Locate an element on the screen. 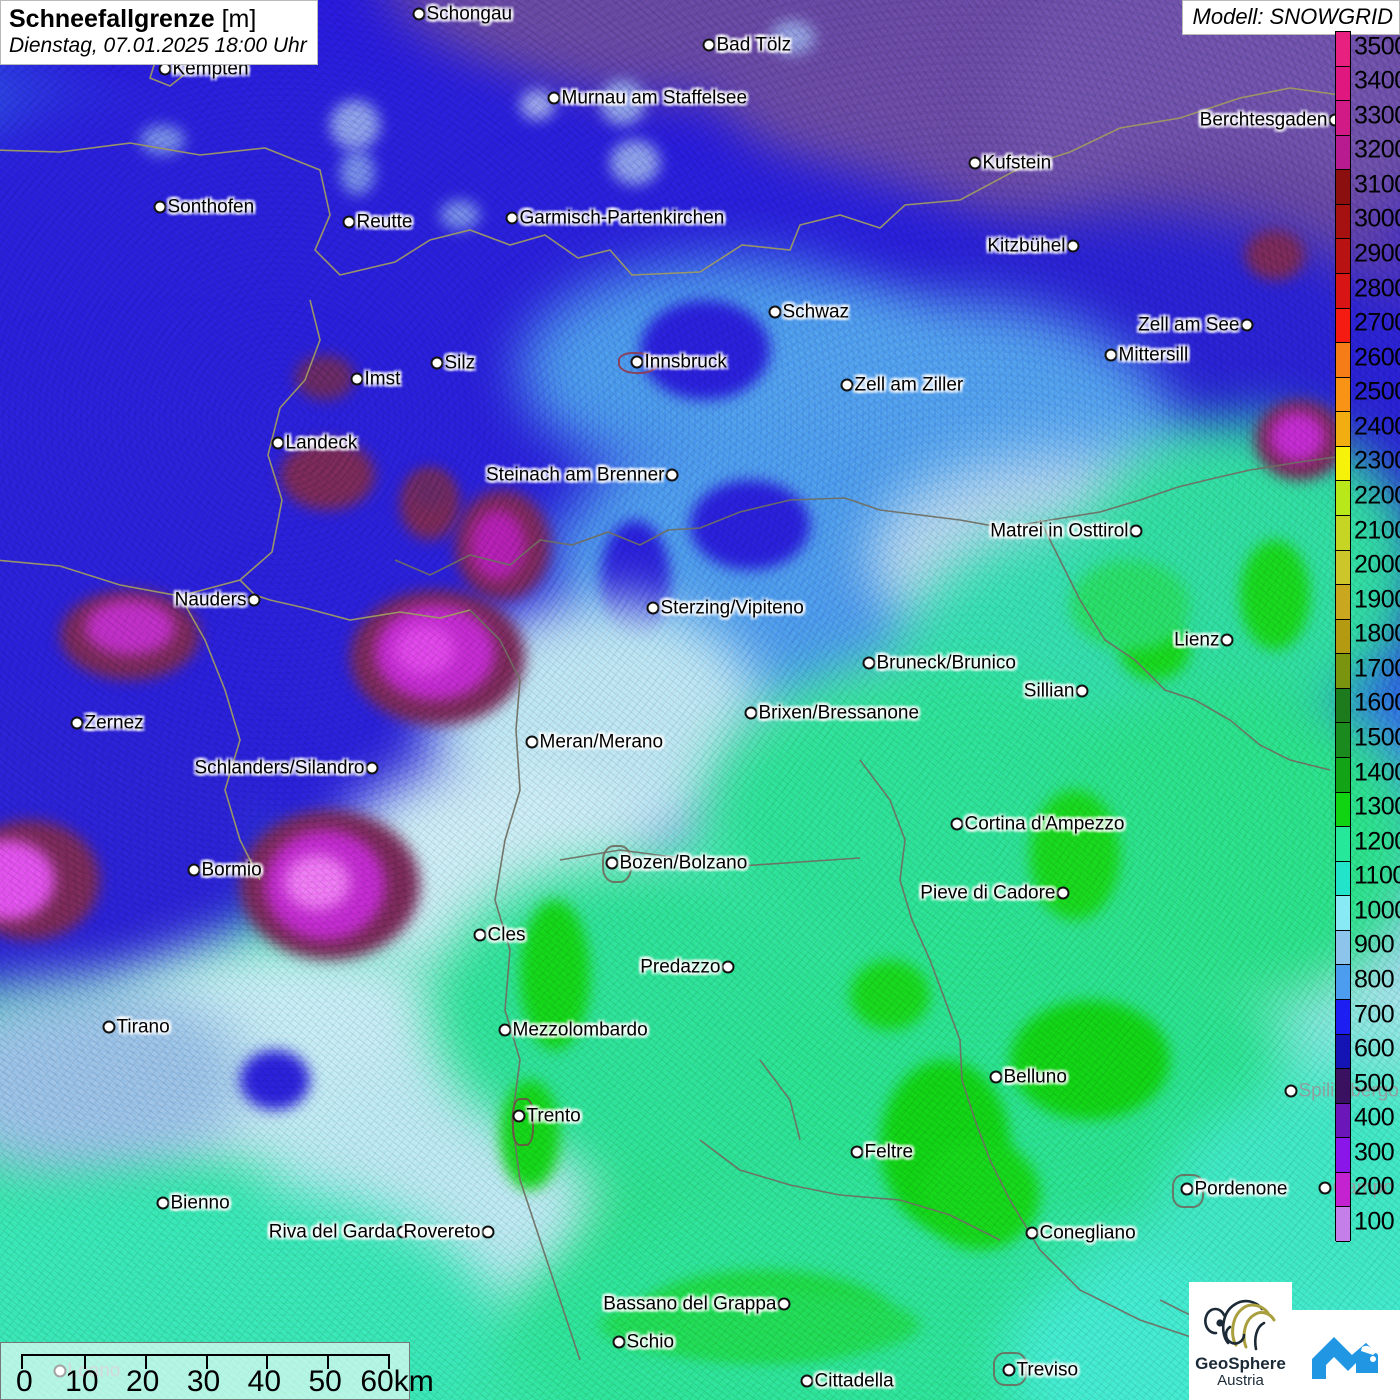  city-label: Cortina d'Ampezzo is located at coordinates (1044, 823).